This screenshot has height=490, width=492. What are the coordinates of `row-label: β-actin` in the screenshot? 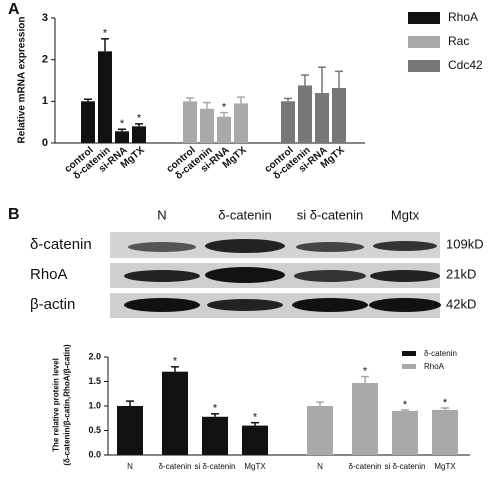 It's located at (52, 304).